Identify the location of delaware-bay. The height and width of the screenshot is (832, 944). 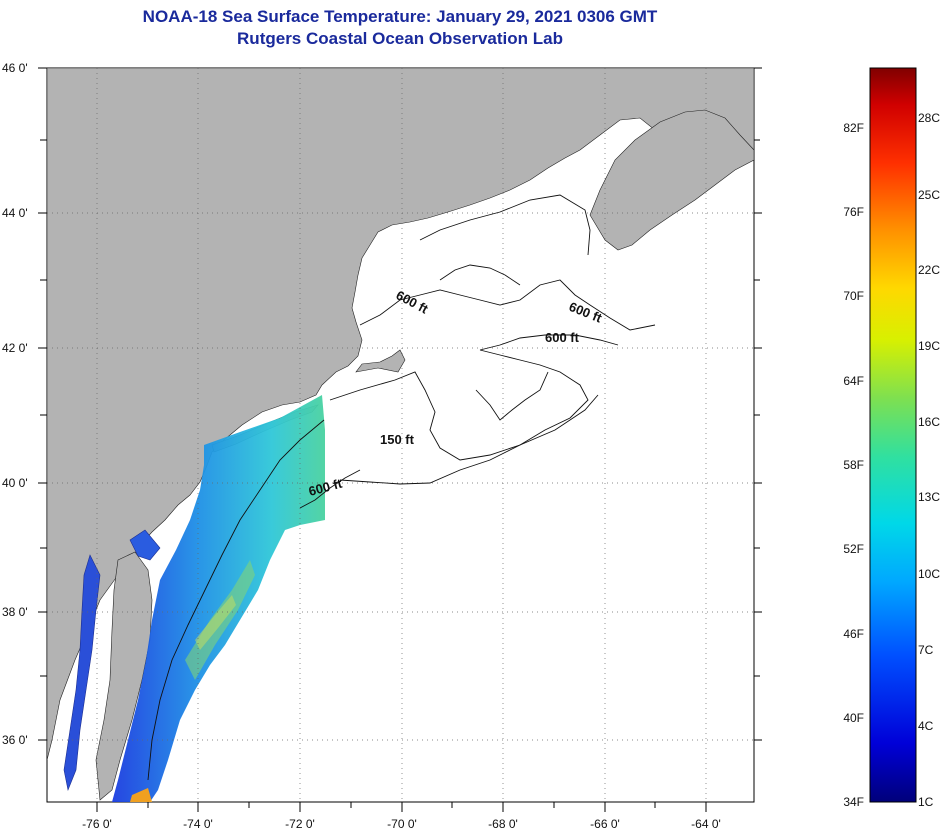
(145, 545).